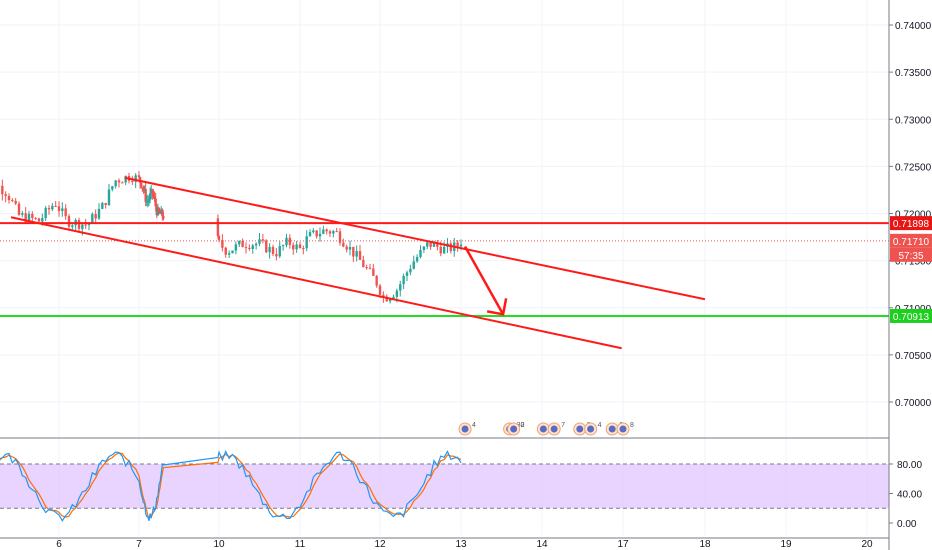 The width and height of the screenshot is (932, 550). What do you see at coordinates (546, 429) in the screenshot?
I see `economic-events: 430273468` at bounding box center [546, 429].